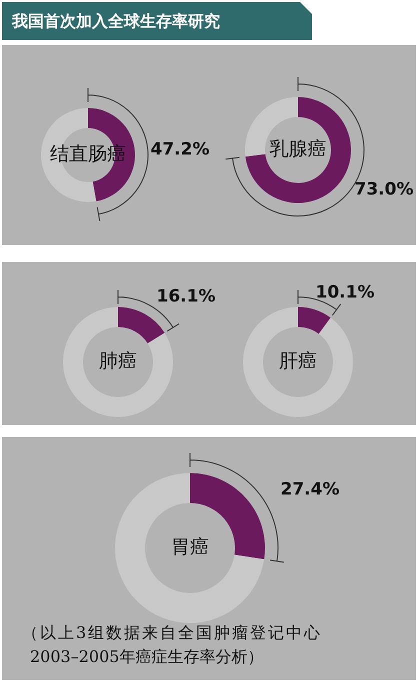 The height and width of the screenshot is (681, 420). Describe the element at coordinates (115, 20) in the screenshot. I see `chart-title: 我国首次加入全球生存率研究` at that location.